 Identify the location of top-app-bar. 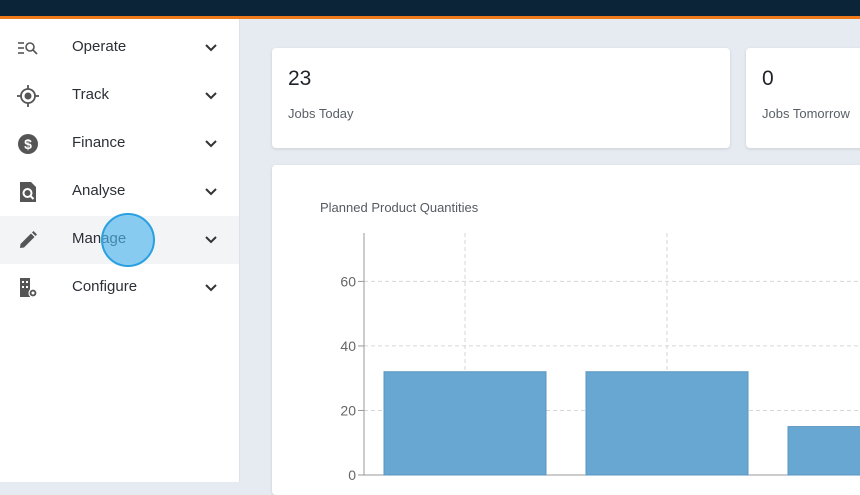
(430, 9).